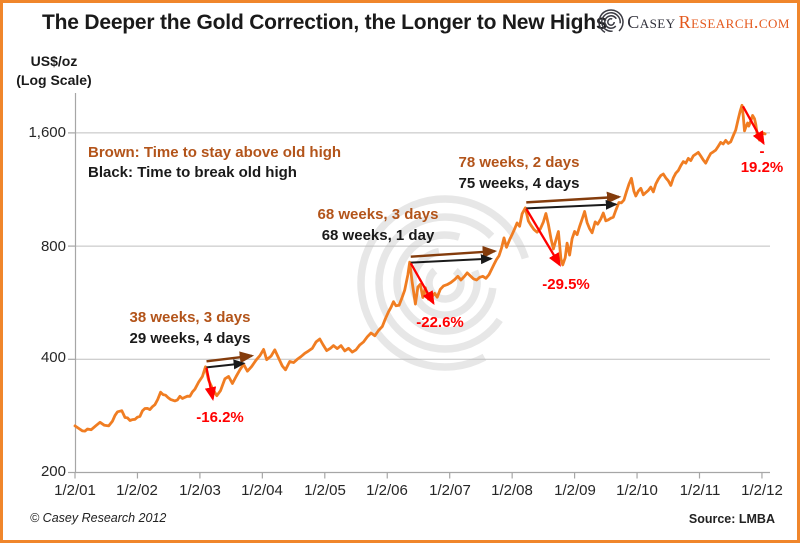 The image size is (800, 543). What do you see at coordinates (512, 490) in the screenshot?
I see `x-tick-2008: 1/2/08` at bounding box center [512, 490].